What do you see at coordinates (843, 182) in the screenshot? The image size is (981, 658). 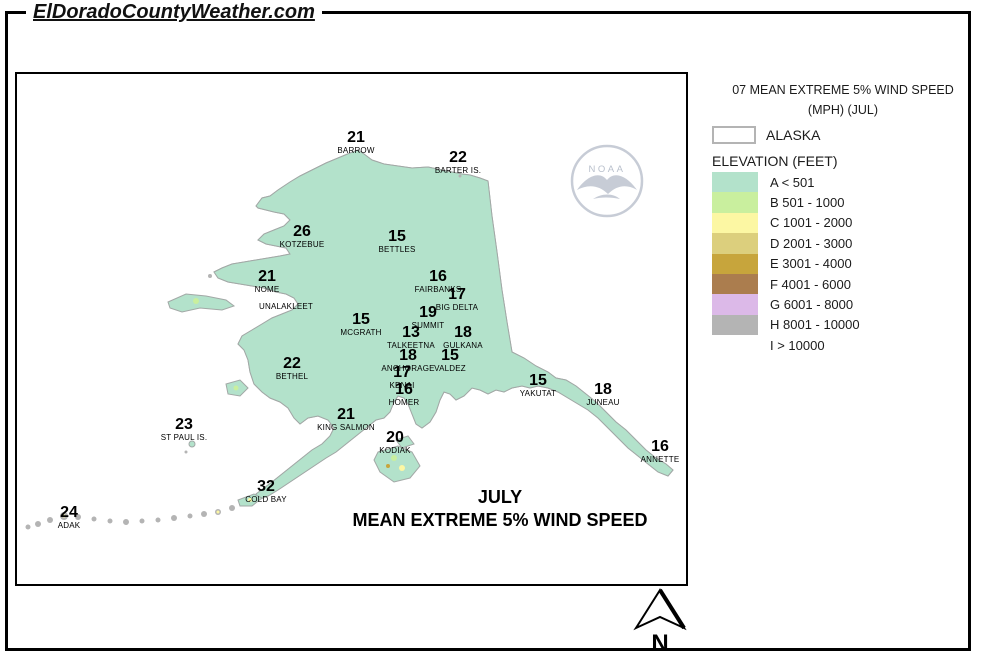 I see `legend-item-a: A < 501` at bounding box center [843, 182].